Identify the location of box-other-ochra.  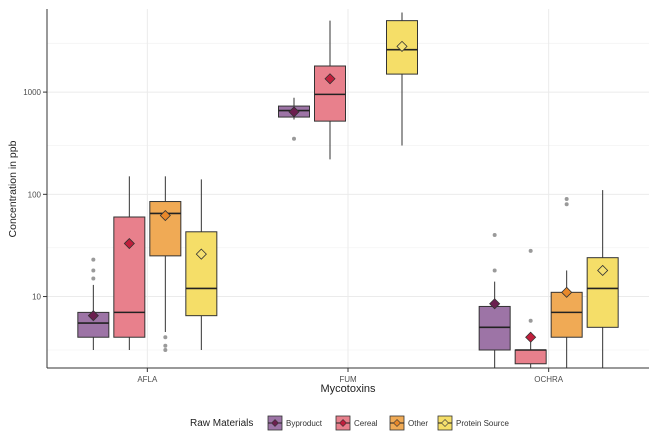
(566, 282).